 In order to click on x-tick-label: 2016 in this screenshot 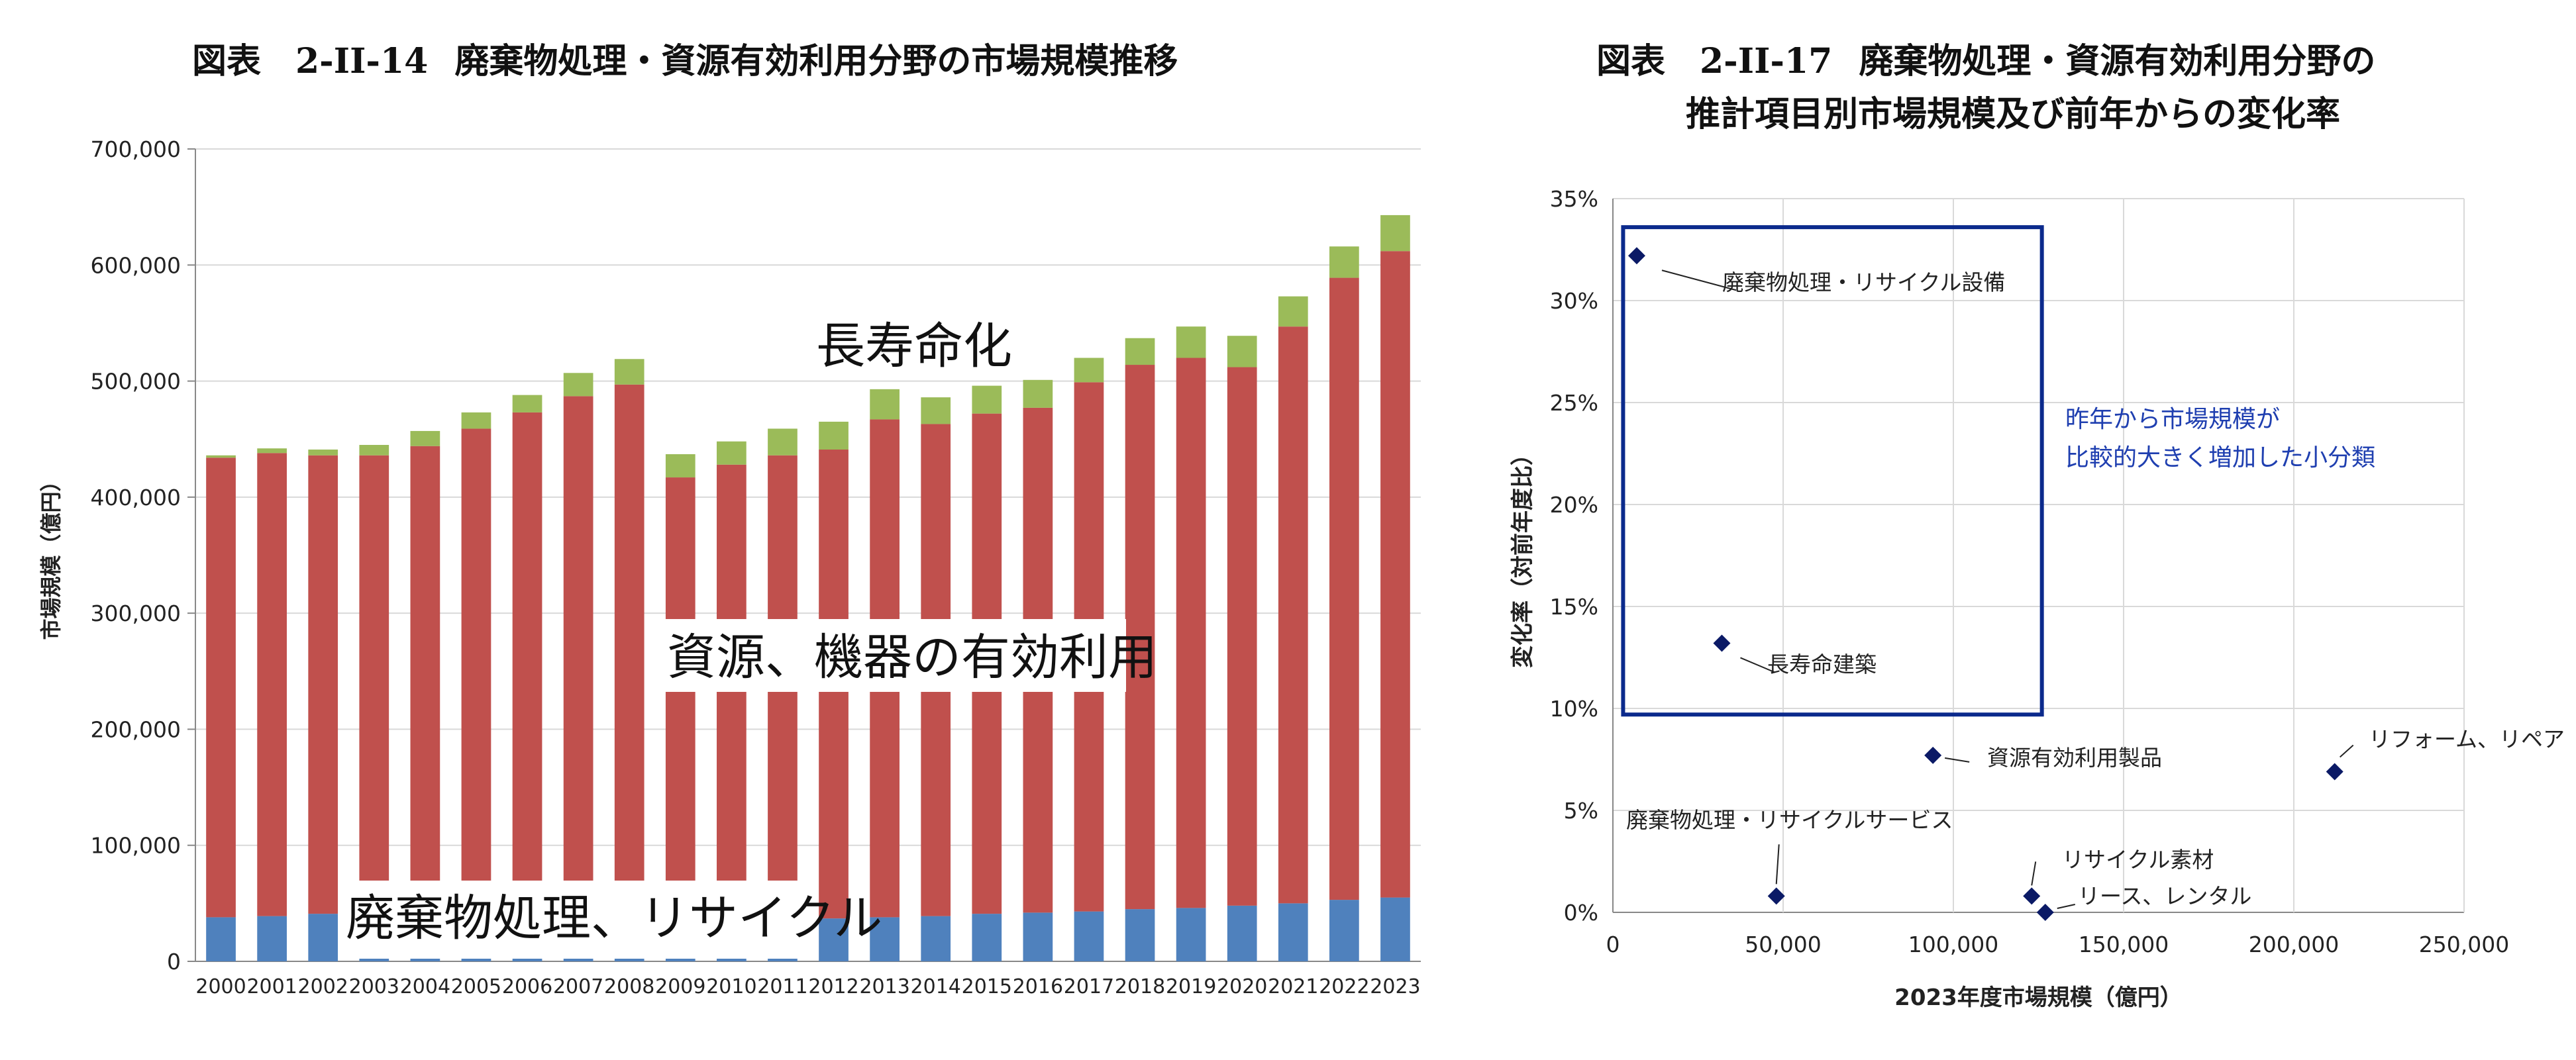, I will do `click(1038, 986)`.